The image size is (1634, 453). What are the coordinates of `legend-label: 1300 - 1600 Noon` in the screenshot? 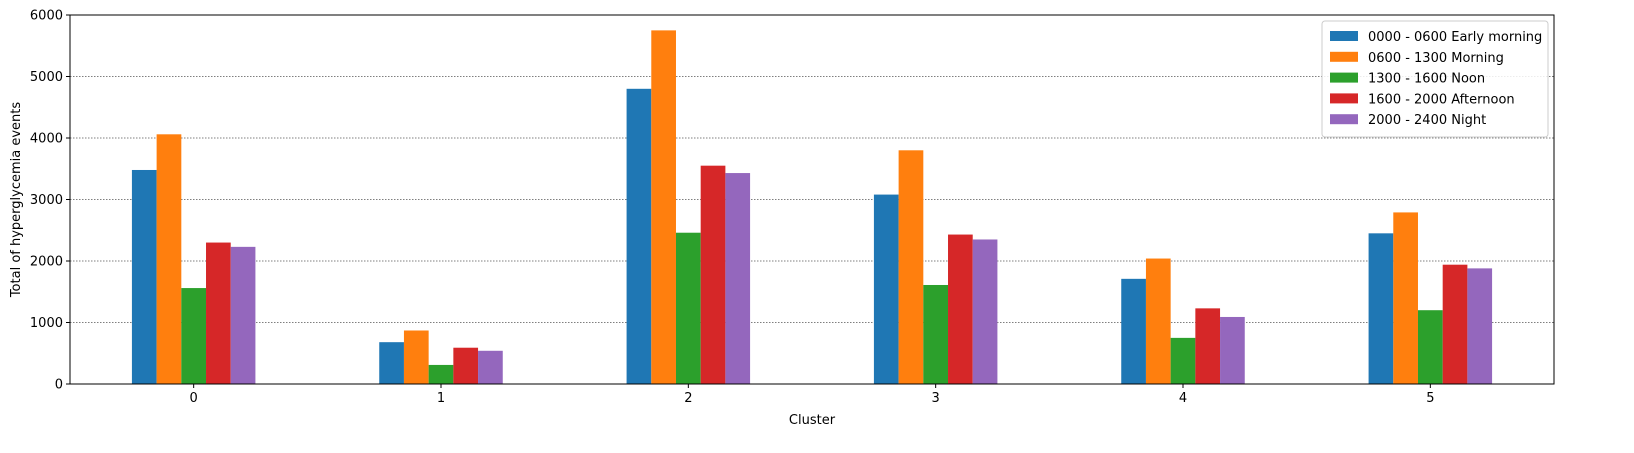 It's located at (1426, 79).